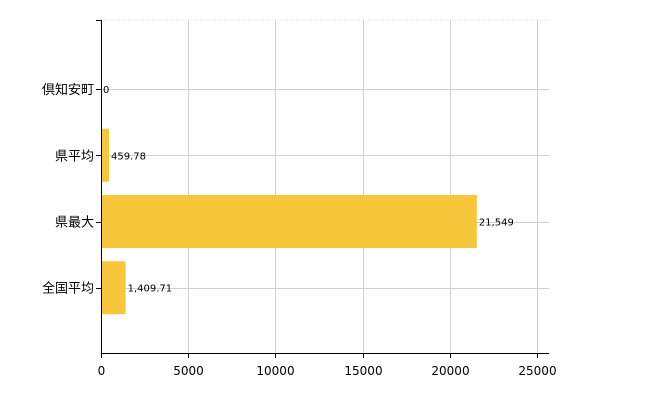 The height and width of the screenshot is (400, 650). What do you see at coordinates (128, 156) in the screenshot?
I see `data-label: 459.78` at bounding box center [128, 156].